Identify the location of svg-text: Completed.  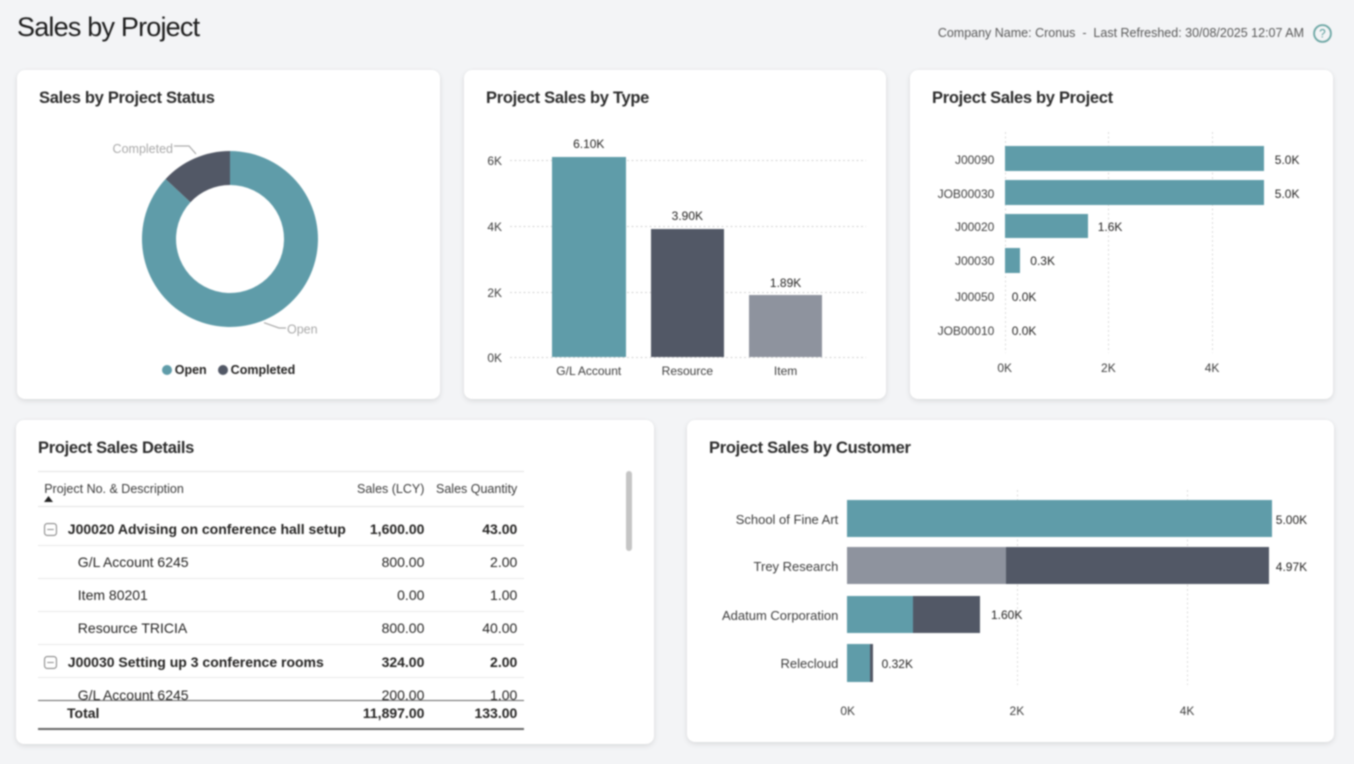
(143, 149).